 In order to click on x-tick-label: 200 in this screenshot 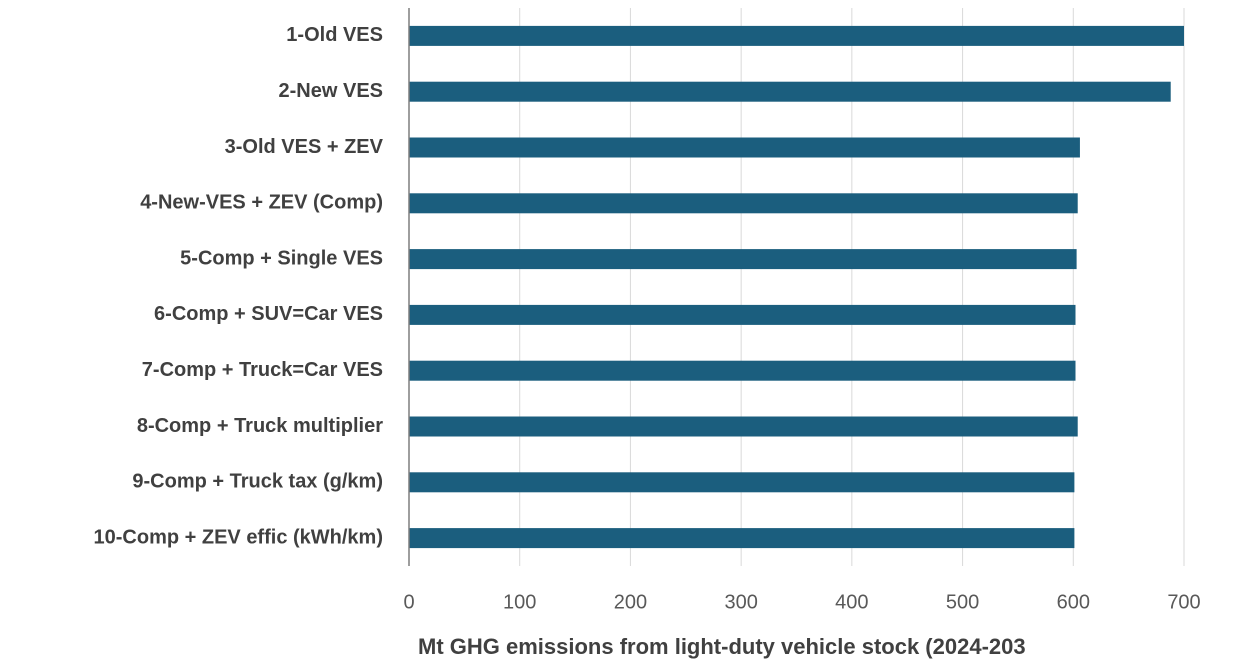, I will do `click(630, 602)`.